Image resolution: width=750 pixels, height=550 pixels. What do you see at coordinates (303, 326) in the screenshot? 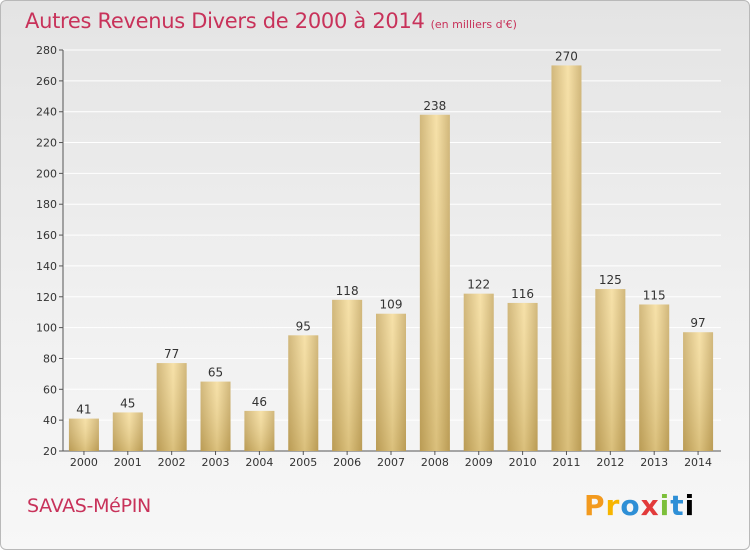
I see `data-label: 95` at bounding box center [303, 326].